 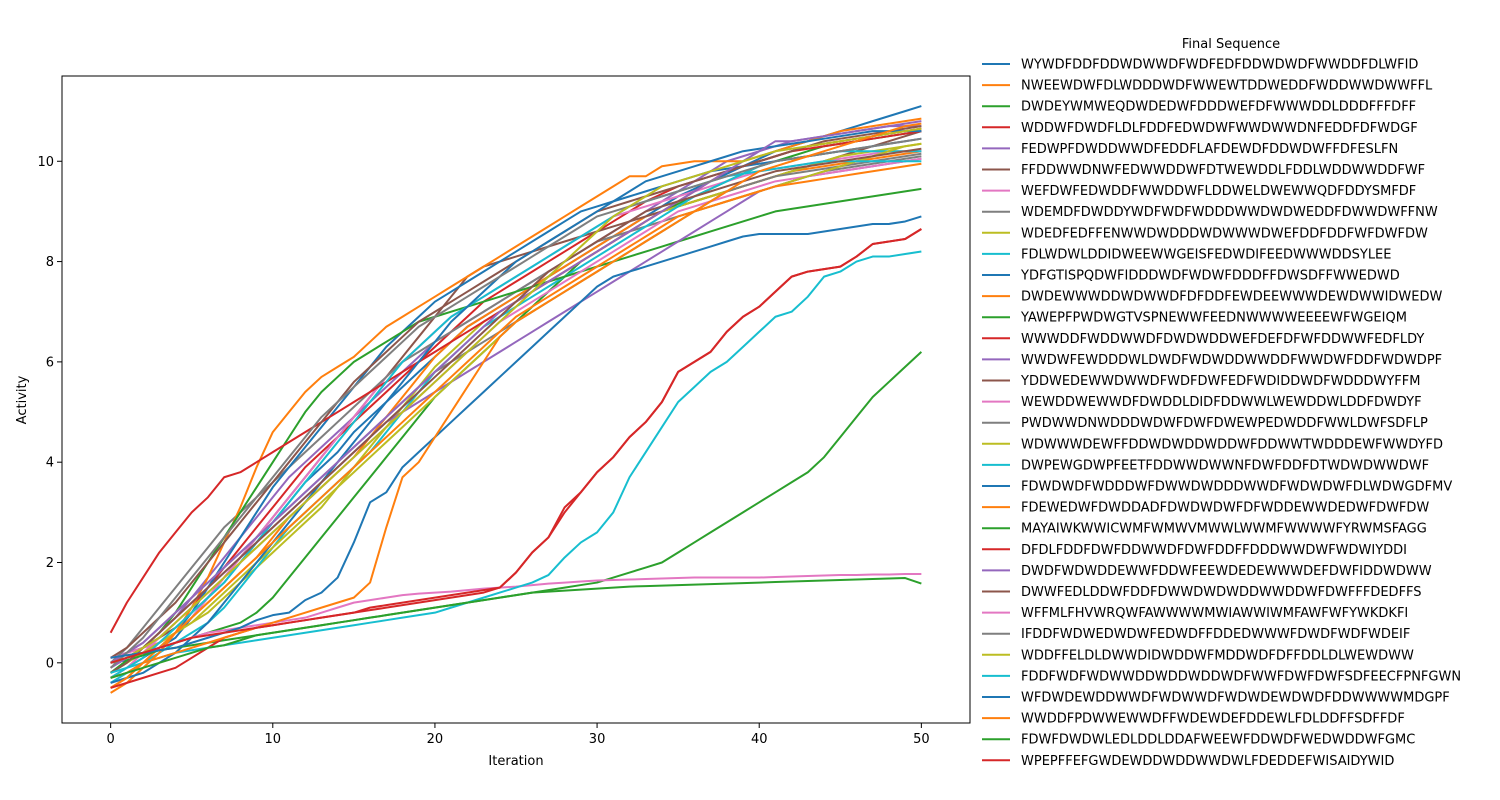 What do you see at coordinates (273, 739) in the screenshot?
I see `x-tick-label: 10` at bounding box center [273, 739].